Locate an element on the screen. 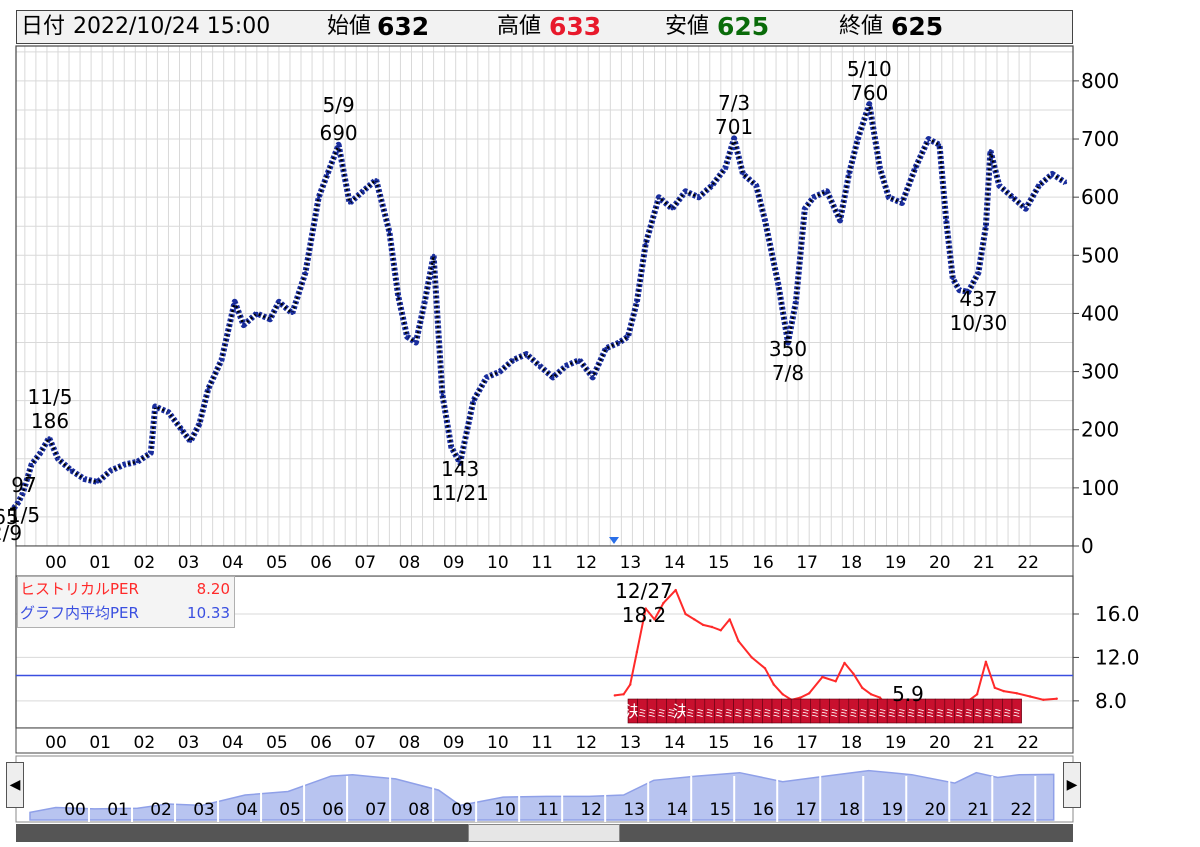 The height and width of the screenshot is (847, 1200). earnings-marker-label: 決 is located at coordinates (633, 711).